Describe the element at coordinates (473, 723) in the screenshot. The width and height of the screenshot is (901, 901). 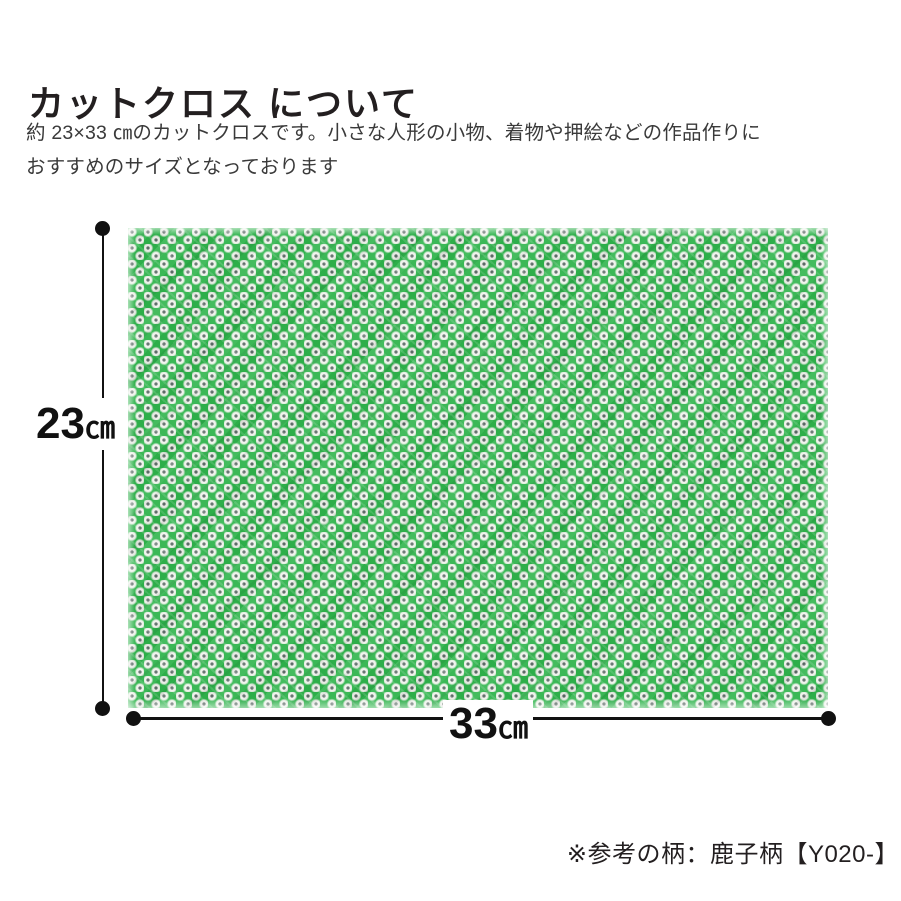
I see `horizontal-dimension-value: 33` at that location.